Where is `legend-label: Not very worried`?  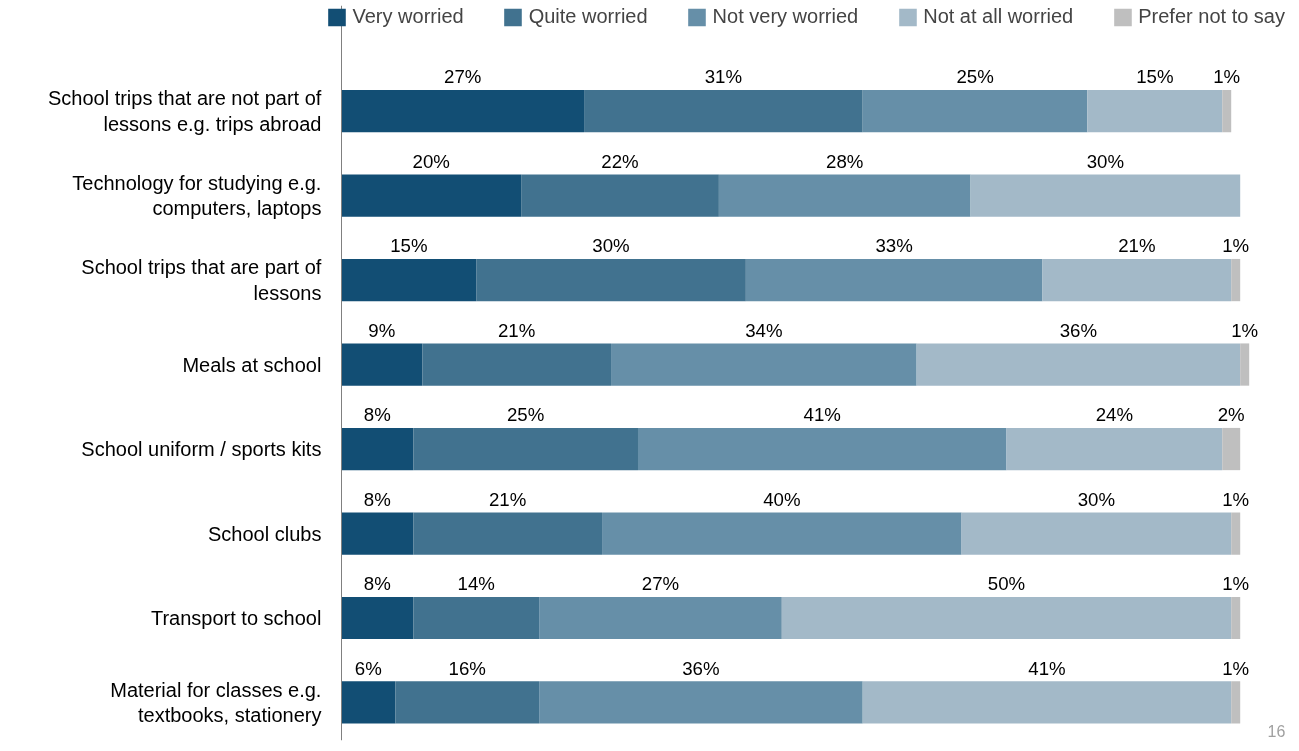 legend-label: Not very worried is located at coordinates (785, 16).